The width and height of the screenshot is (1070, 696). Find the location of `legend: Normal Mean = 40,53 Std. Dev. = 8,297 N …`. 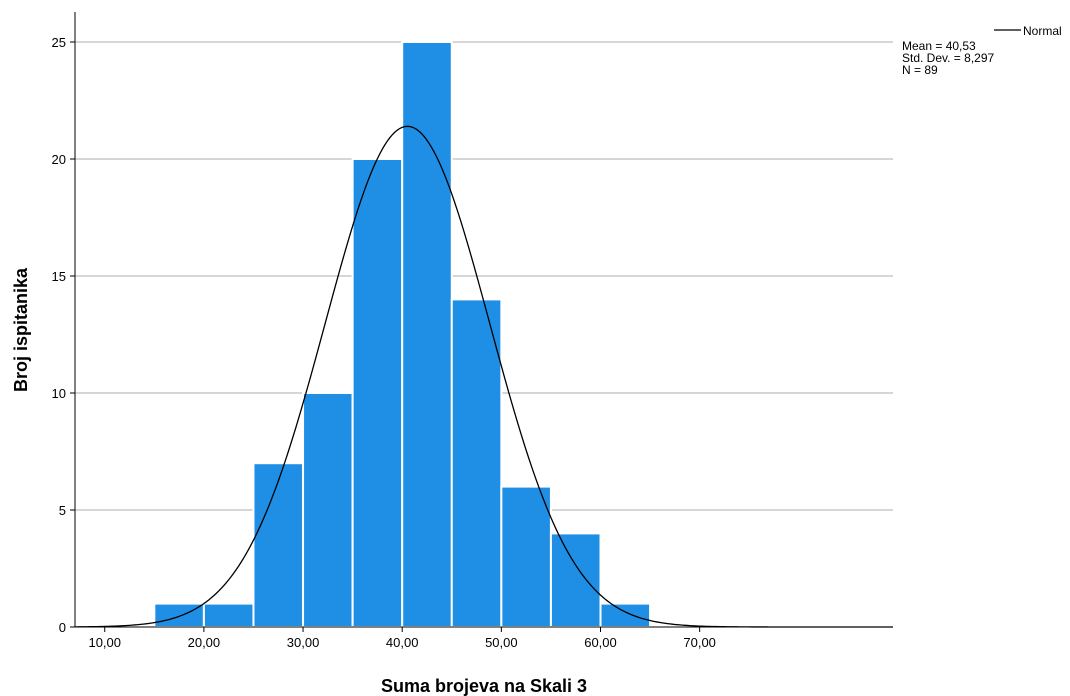

legend: Normal Mean = 40,53 Std. Dev. = 8,297 N … is located at coordinates (982, 50).